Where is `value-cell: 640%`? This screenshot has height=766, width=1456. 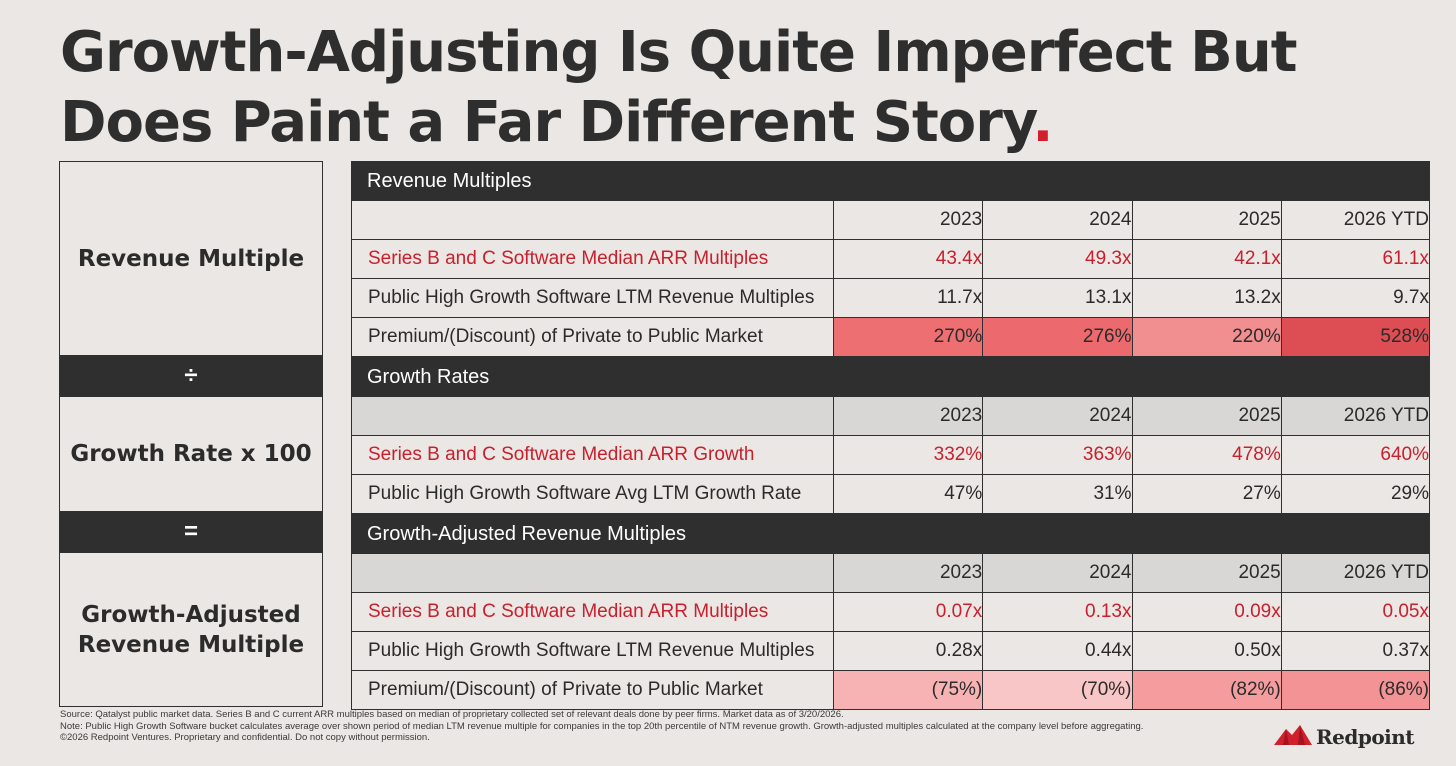
value-cell: 640% is located at coordinates (1355, 455).